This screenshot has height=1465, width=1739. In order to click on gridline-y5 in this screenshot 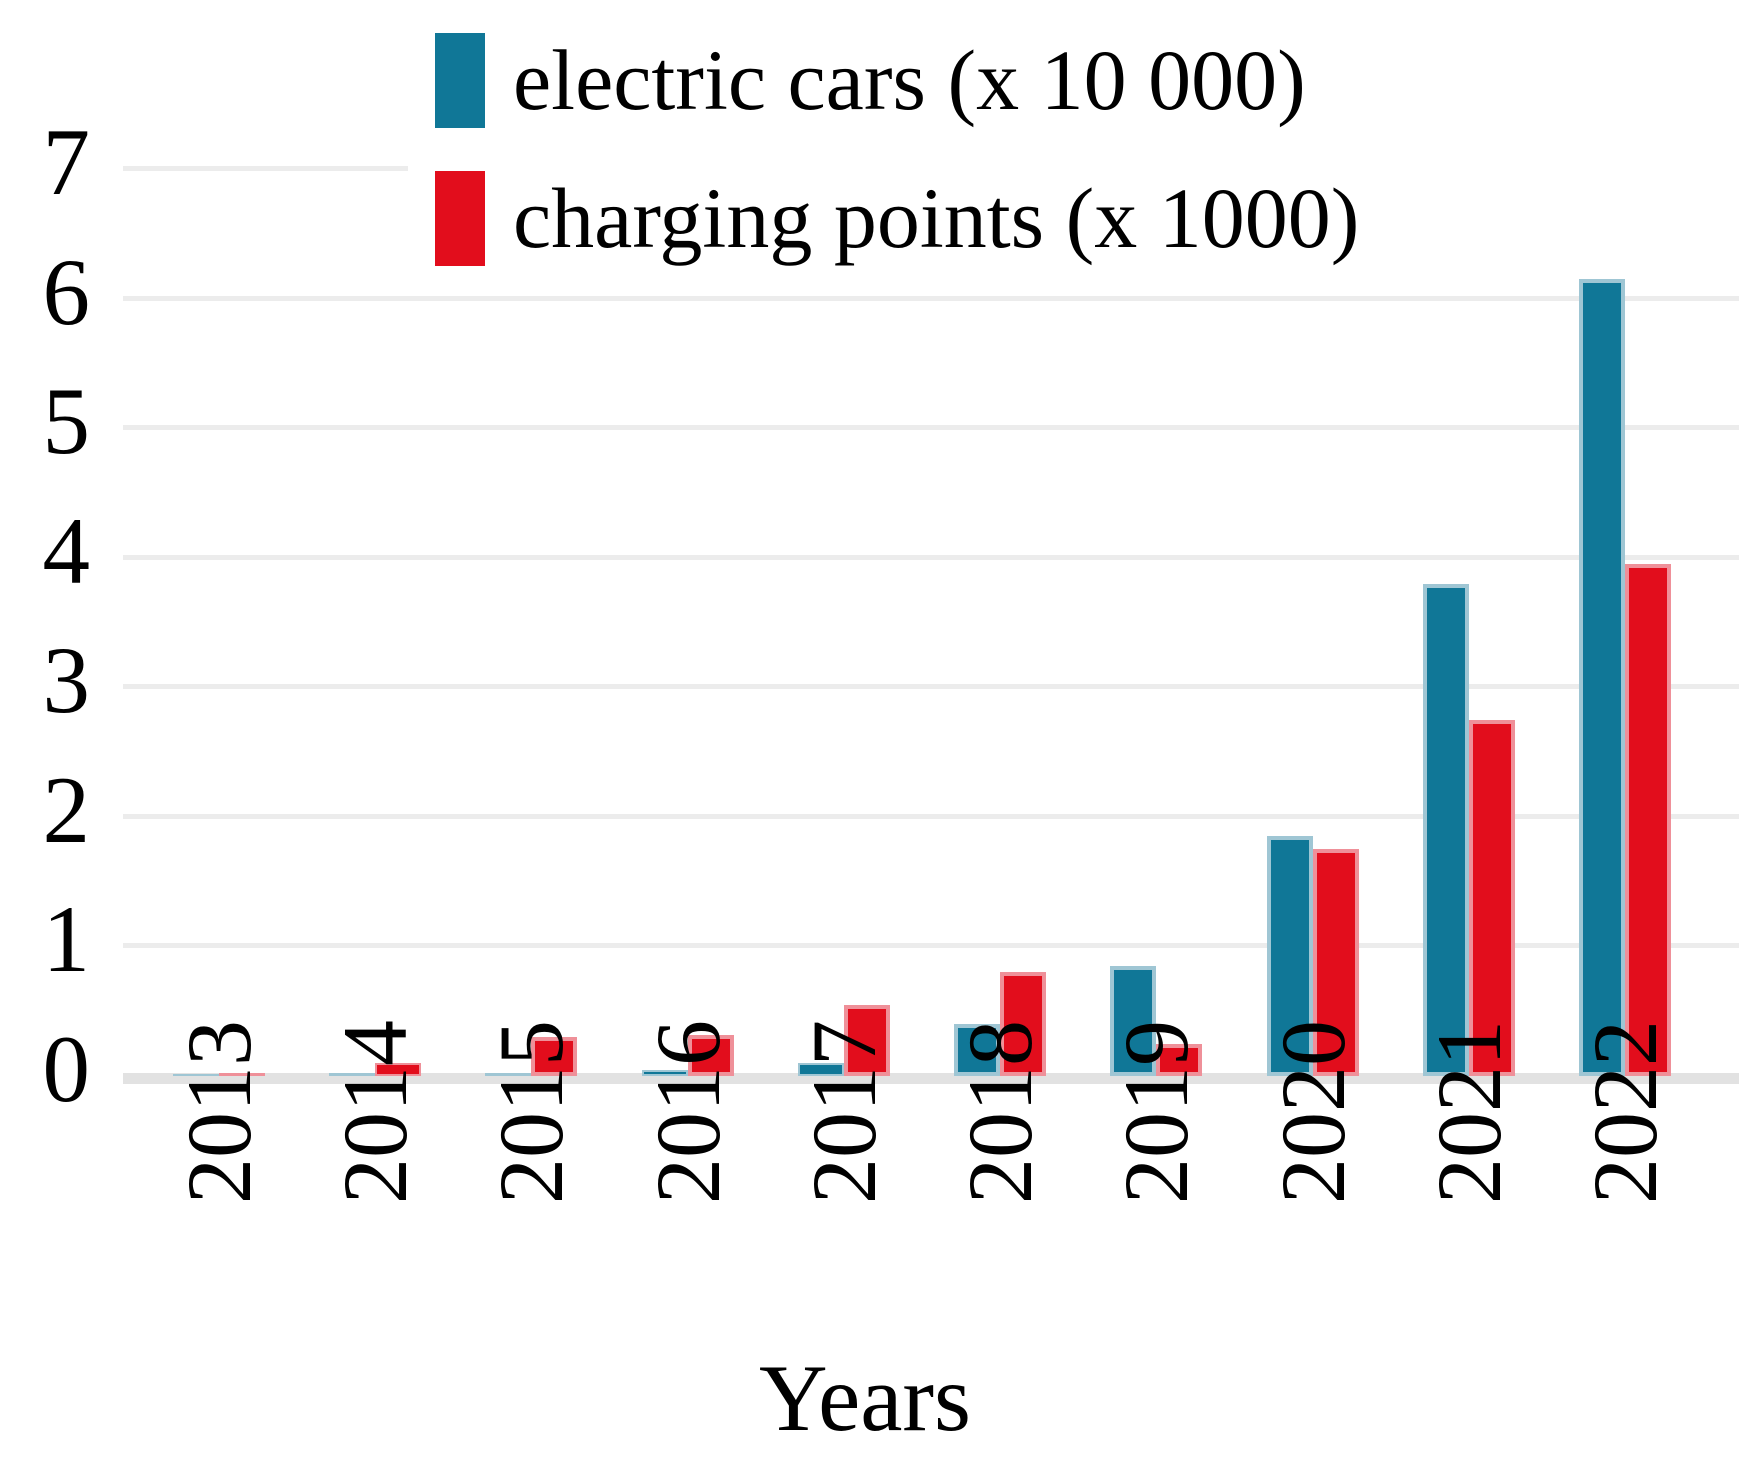, I will do `click(931, 428)`.